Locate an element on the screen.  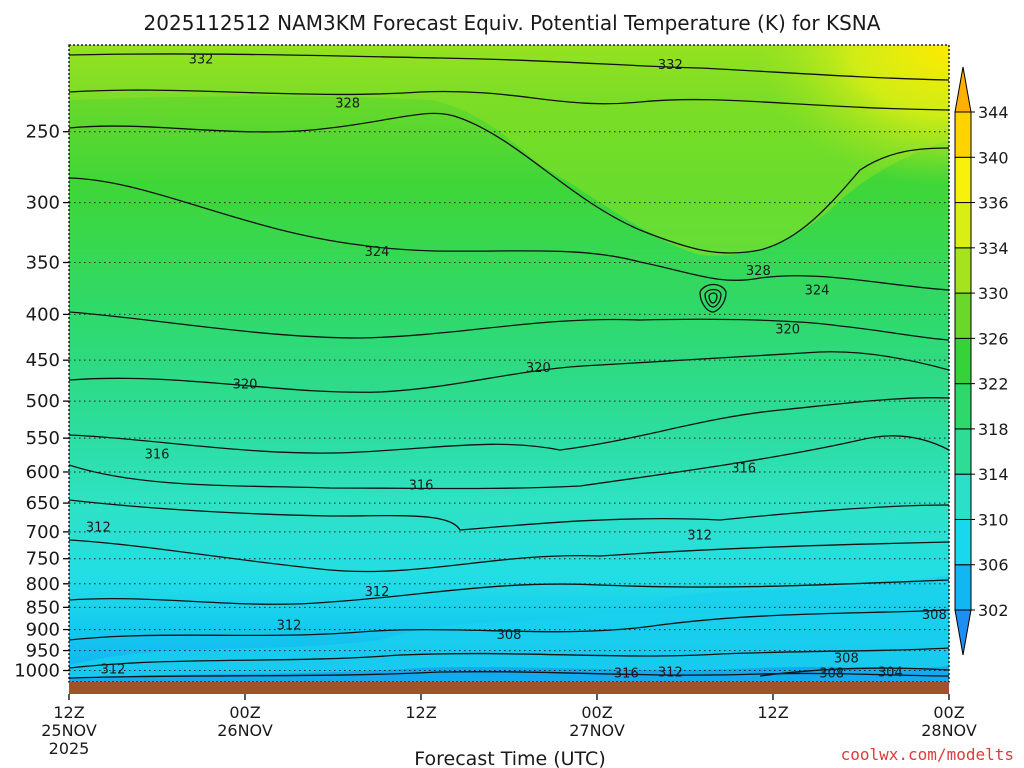
colorbar-low-arrow is located at coordinates (963, 632).